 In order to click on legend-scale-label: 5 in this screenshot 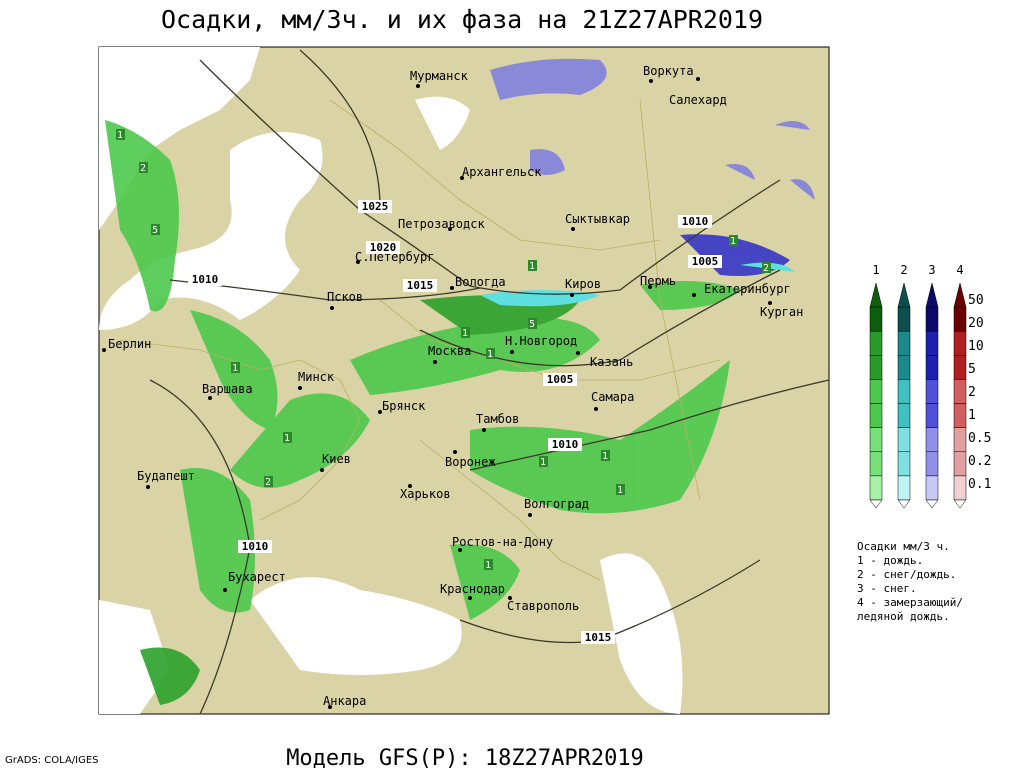, I will do `click(972, 369)`.